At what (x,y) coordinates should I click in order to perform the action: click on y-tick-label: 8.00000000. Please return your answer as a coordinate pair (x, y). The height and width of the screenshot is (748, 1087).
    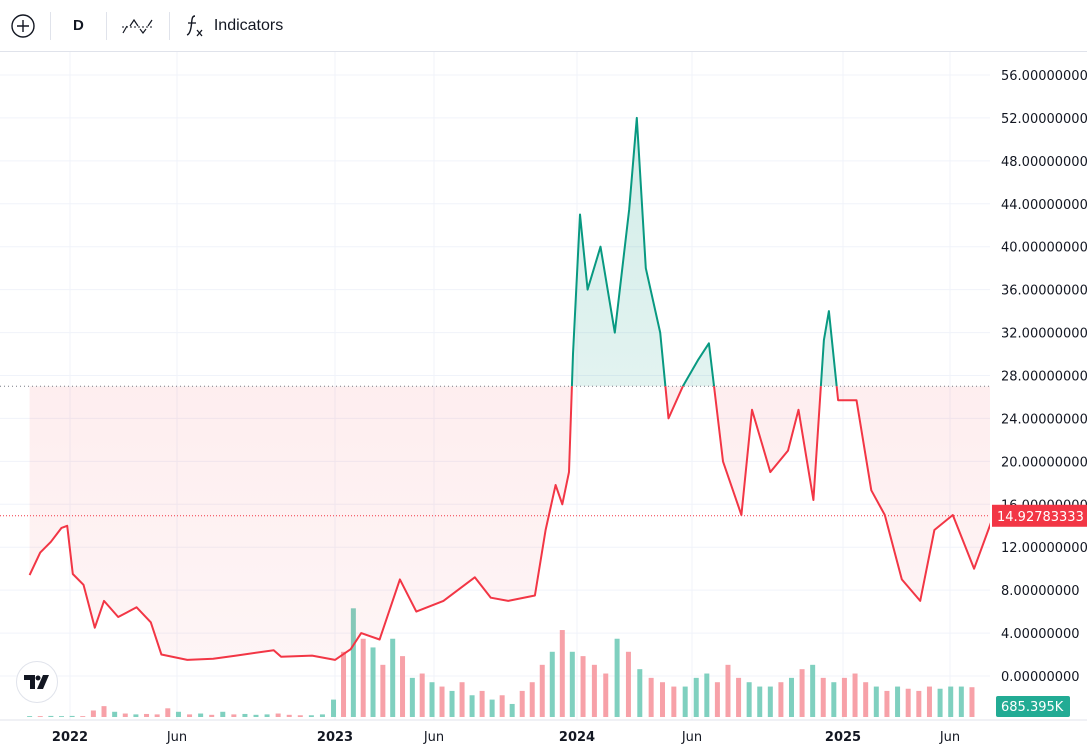
    Looking at the image, I should click on (1040, 591).